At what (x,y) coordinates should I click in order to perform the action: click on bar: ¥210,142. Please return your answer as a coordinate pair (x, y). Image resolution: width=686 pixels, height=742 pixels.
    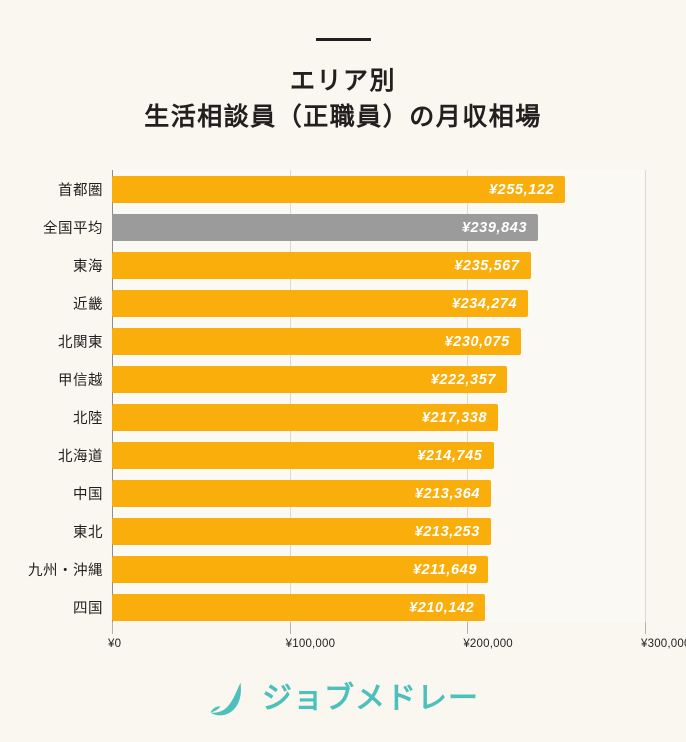
    Looking at the image, I should click on (299, 607).